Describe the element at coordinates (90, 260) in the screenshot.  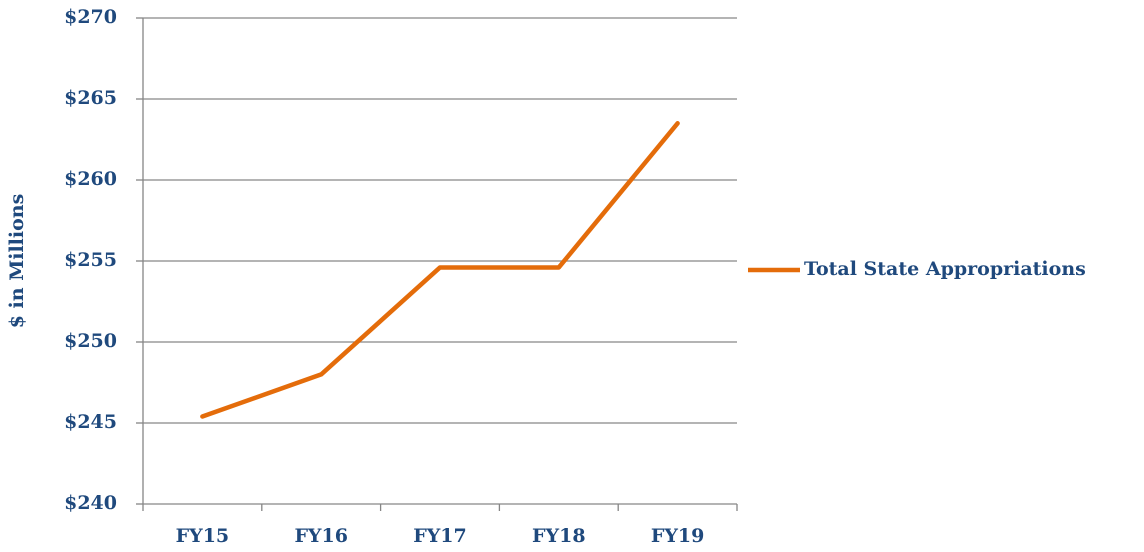
I see `y-tick-label: $255` at that location.